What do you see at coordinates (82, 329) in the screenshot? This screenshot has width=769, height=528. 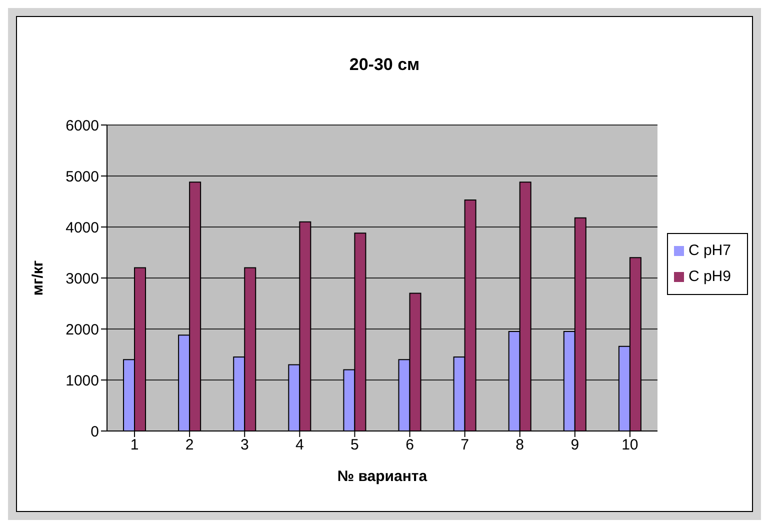 I see `y-tick-label: 2000` at bounding box center [82, 329].